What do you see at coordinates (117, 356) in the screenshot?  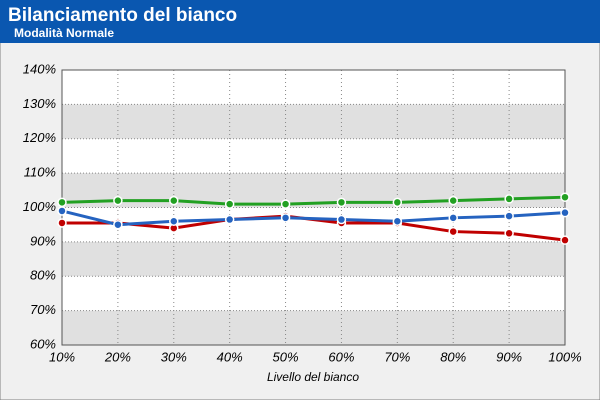 I see `x-tick-label: 20%` at bounding box center [117, 356].